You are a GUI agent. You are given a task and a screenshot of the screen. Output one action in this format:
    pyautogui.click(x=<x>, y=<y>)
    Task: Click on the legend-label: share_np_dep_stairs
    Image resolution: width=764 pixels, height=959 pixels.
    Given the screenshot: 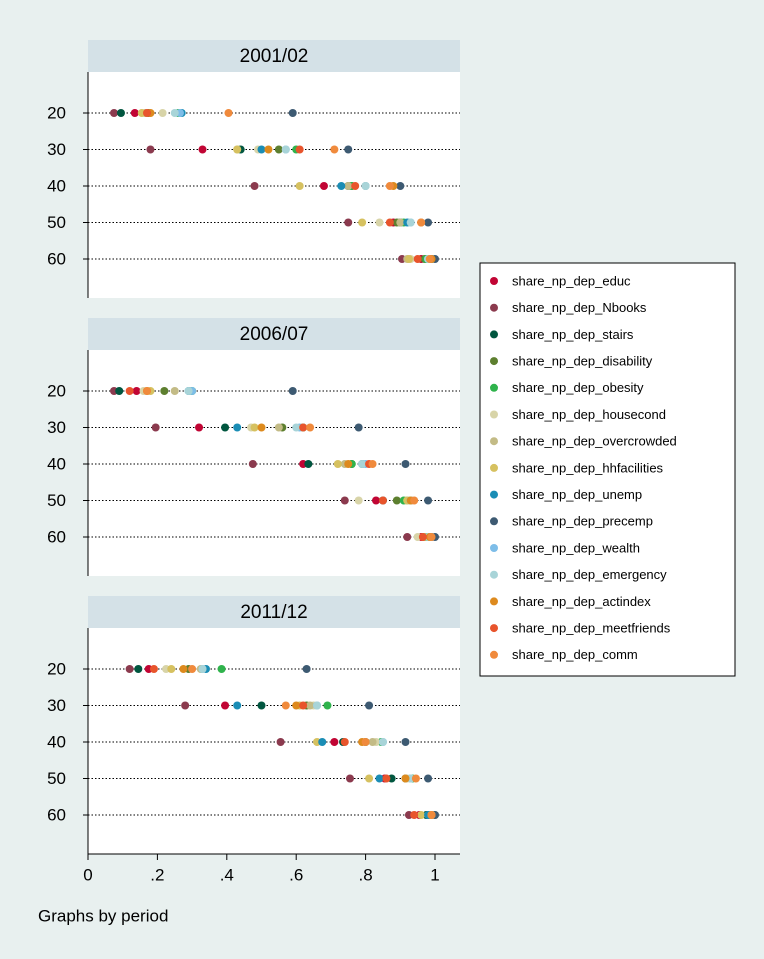 What is the action you would take?
    pyautogui.click(x=573, y=334)
    